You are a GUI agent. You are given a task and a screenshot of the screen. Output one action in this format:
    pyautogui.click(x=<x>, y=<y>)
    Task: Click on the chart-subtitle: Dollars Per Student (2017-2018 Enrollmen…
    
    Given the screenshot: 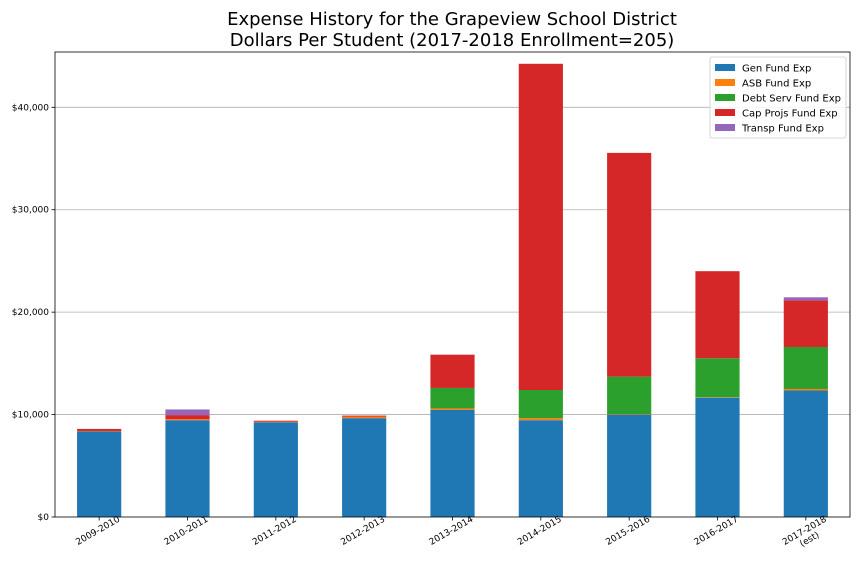 What is the action you would take?
    pyautogui.click(x=452, y=40)
    